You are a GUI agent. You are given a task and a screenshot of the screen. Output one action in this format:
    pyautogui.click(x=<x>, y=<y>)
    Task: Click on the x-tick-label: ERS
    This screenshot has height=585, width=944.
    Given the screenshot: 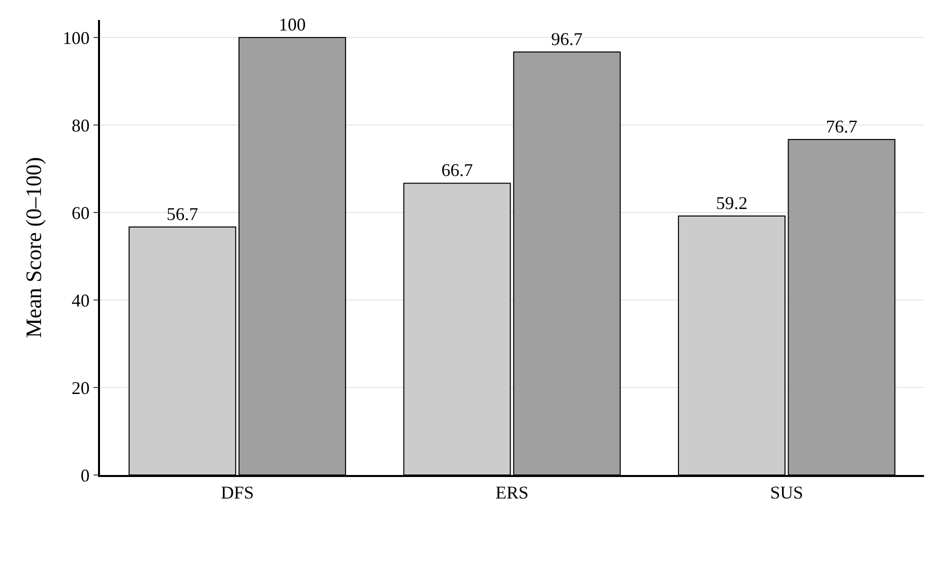 What is the action you would take?
    pyautogui.click(x=512, y=492)
    